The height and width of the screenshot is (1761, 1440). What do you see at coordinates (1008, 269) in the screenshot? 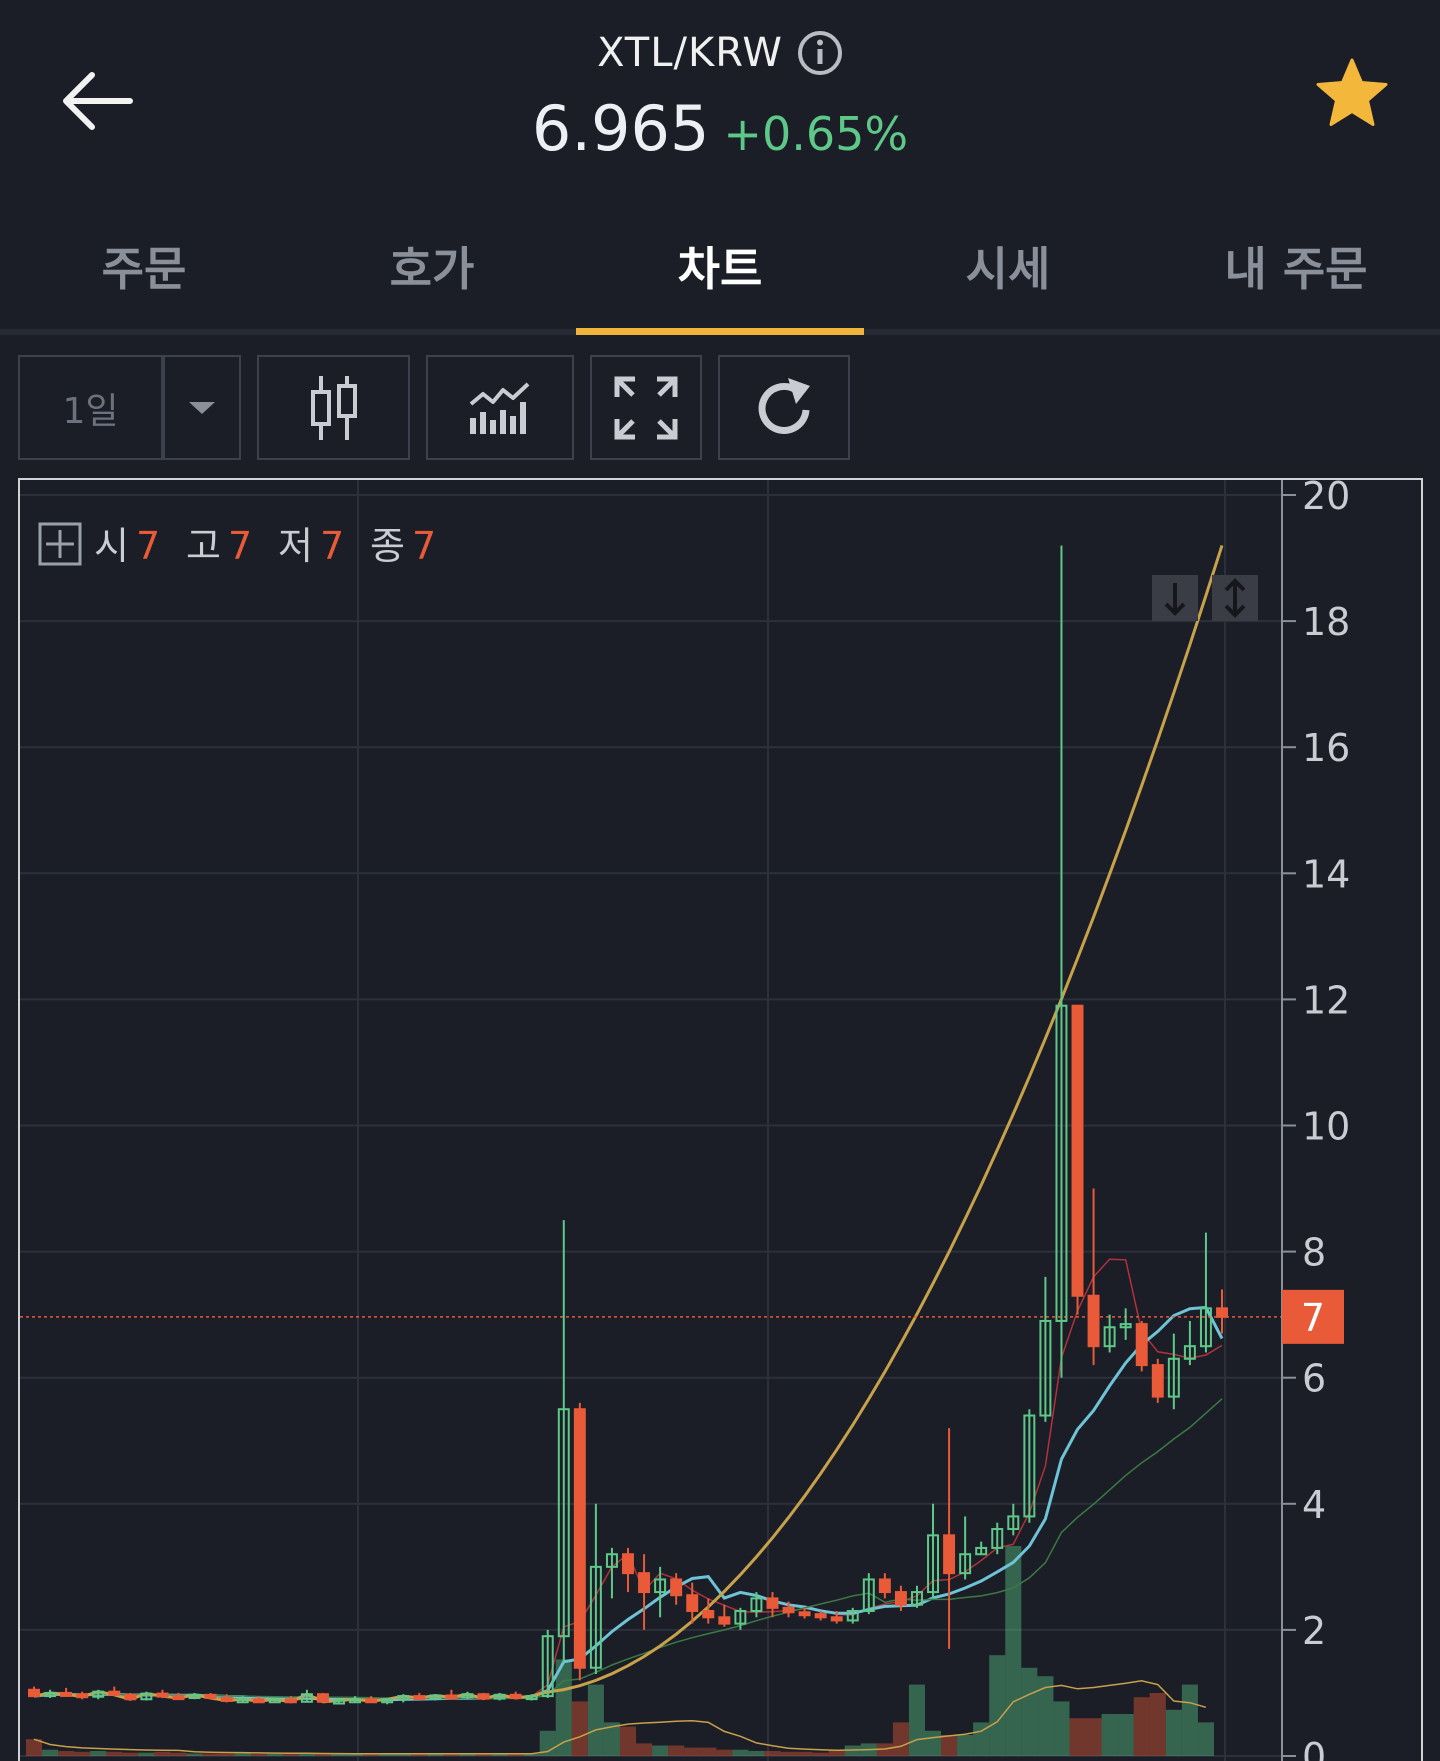
I see `tab-market-info: 시세` at bounding box center [1008, 269].